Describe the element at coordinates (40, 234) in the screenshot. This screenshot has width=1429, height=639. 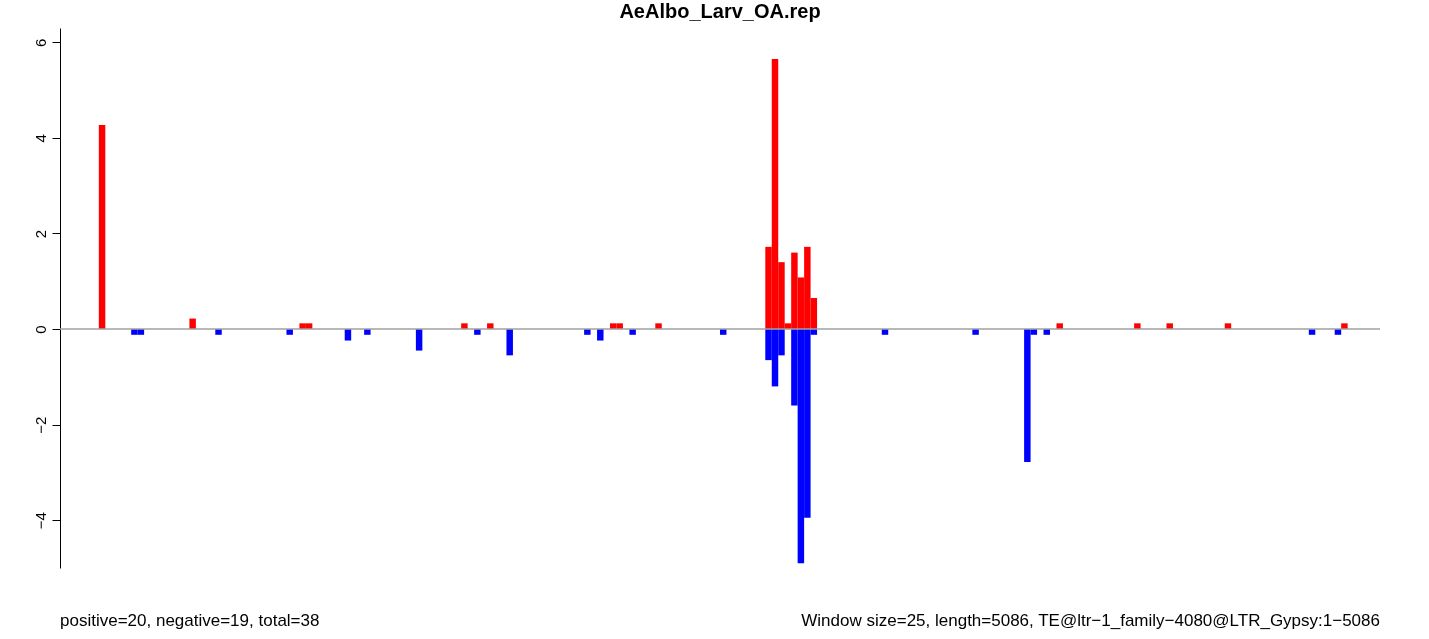
I see `y-tick-label: 2` at that location.